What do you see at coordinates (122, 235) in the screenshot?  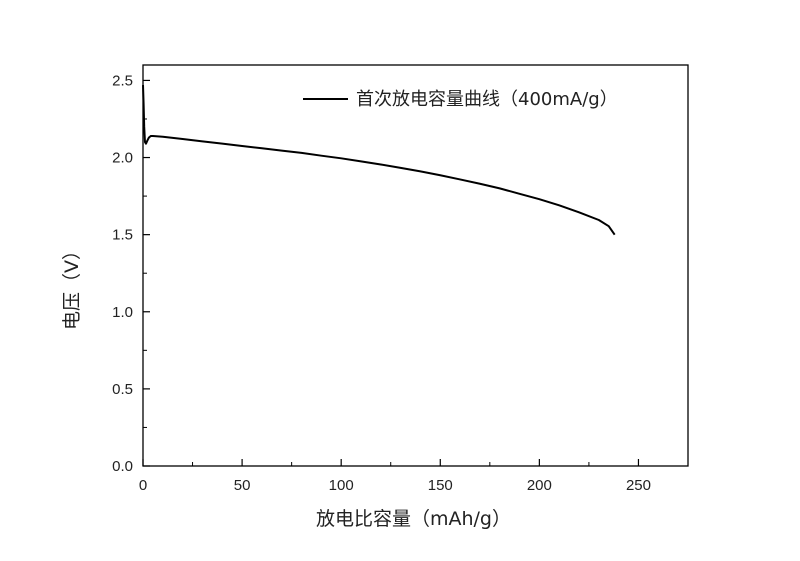 I see `y-tick-label: 1.5` at bounding box center [122, 235].